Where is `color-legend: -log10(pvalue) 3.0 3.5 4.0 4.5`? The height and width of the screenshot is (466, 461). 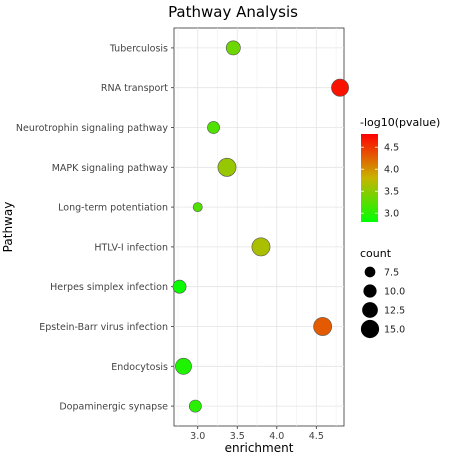 color-legend: -log10(pvalue) 3.0 3.5 4.0 4.5 is located at coordinates (400, 169).